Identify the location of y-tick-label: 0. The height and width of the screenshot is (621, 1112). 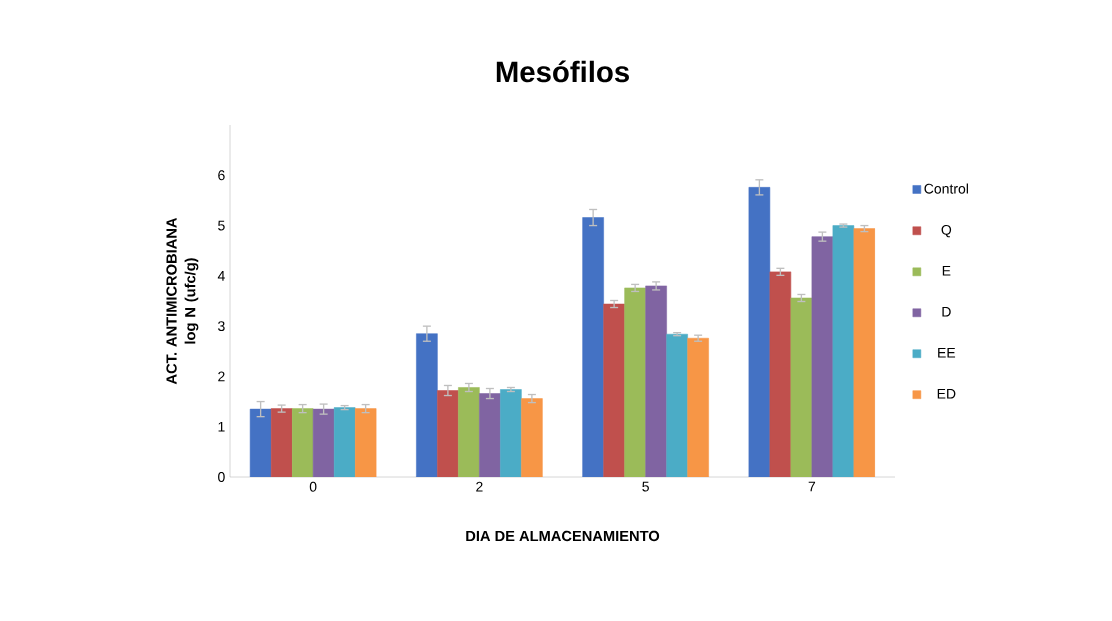
(221, 477).